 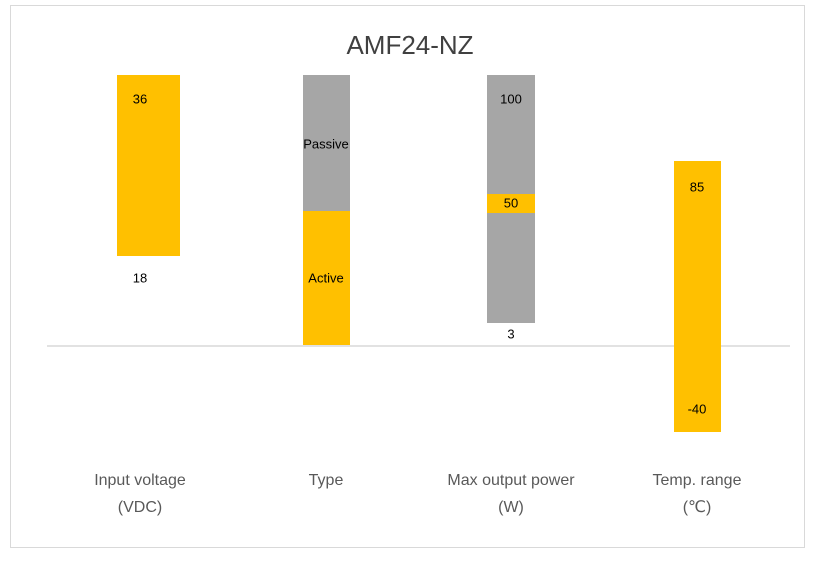 I want to click on category-label: Max output power, so click(x=511, y=480).